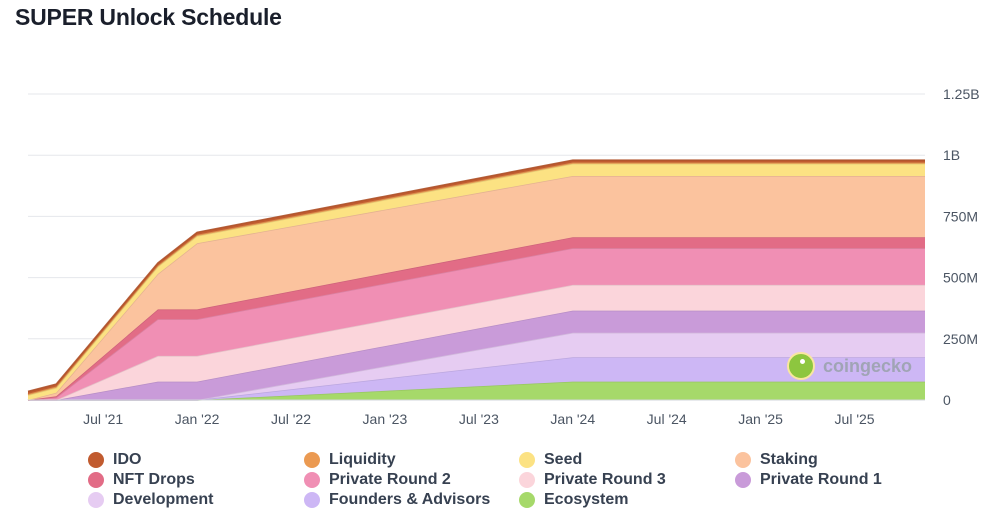 This screenshot has width=1000, height=521. I want to click on legend-item-ido: IDO, so click(114, 460).